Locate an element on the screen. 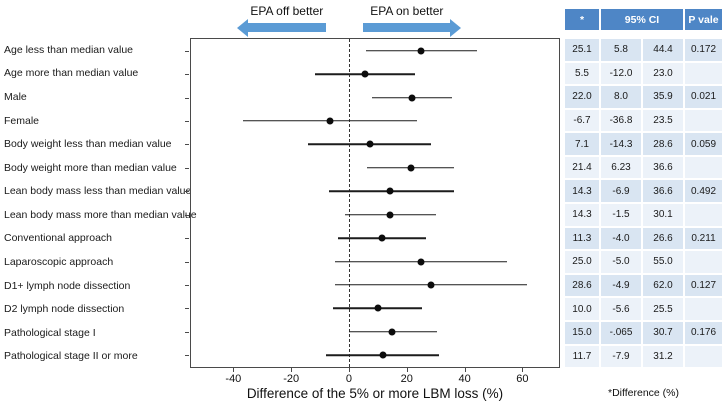 The width and height of the screenshot is (722, 404). row-label: Pathological stage I is located at coordinates (50, 332).